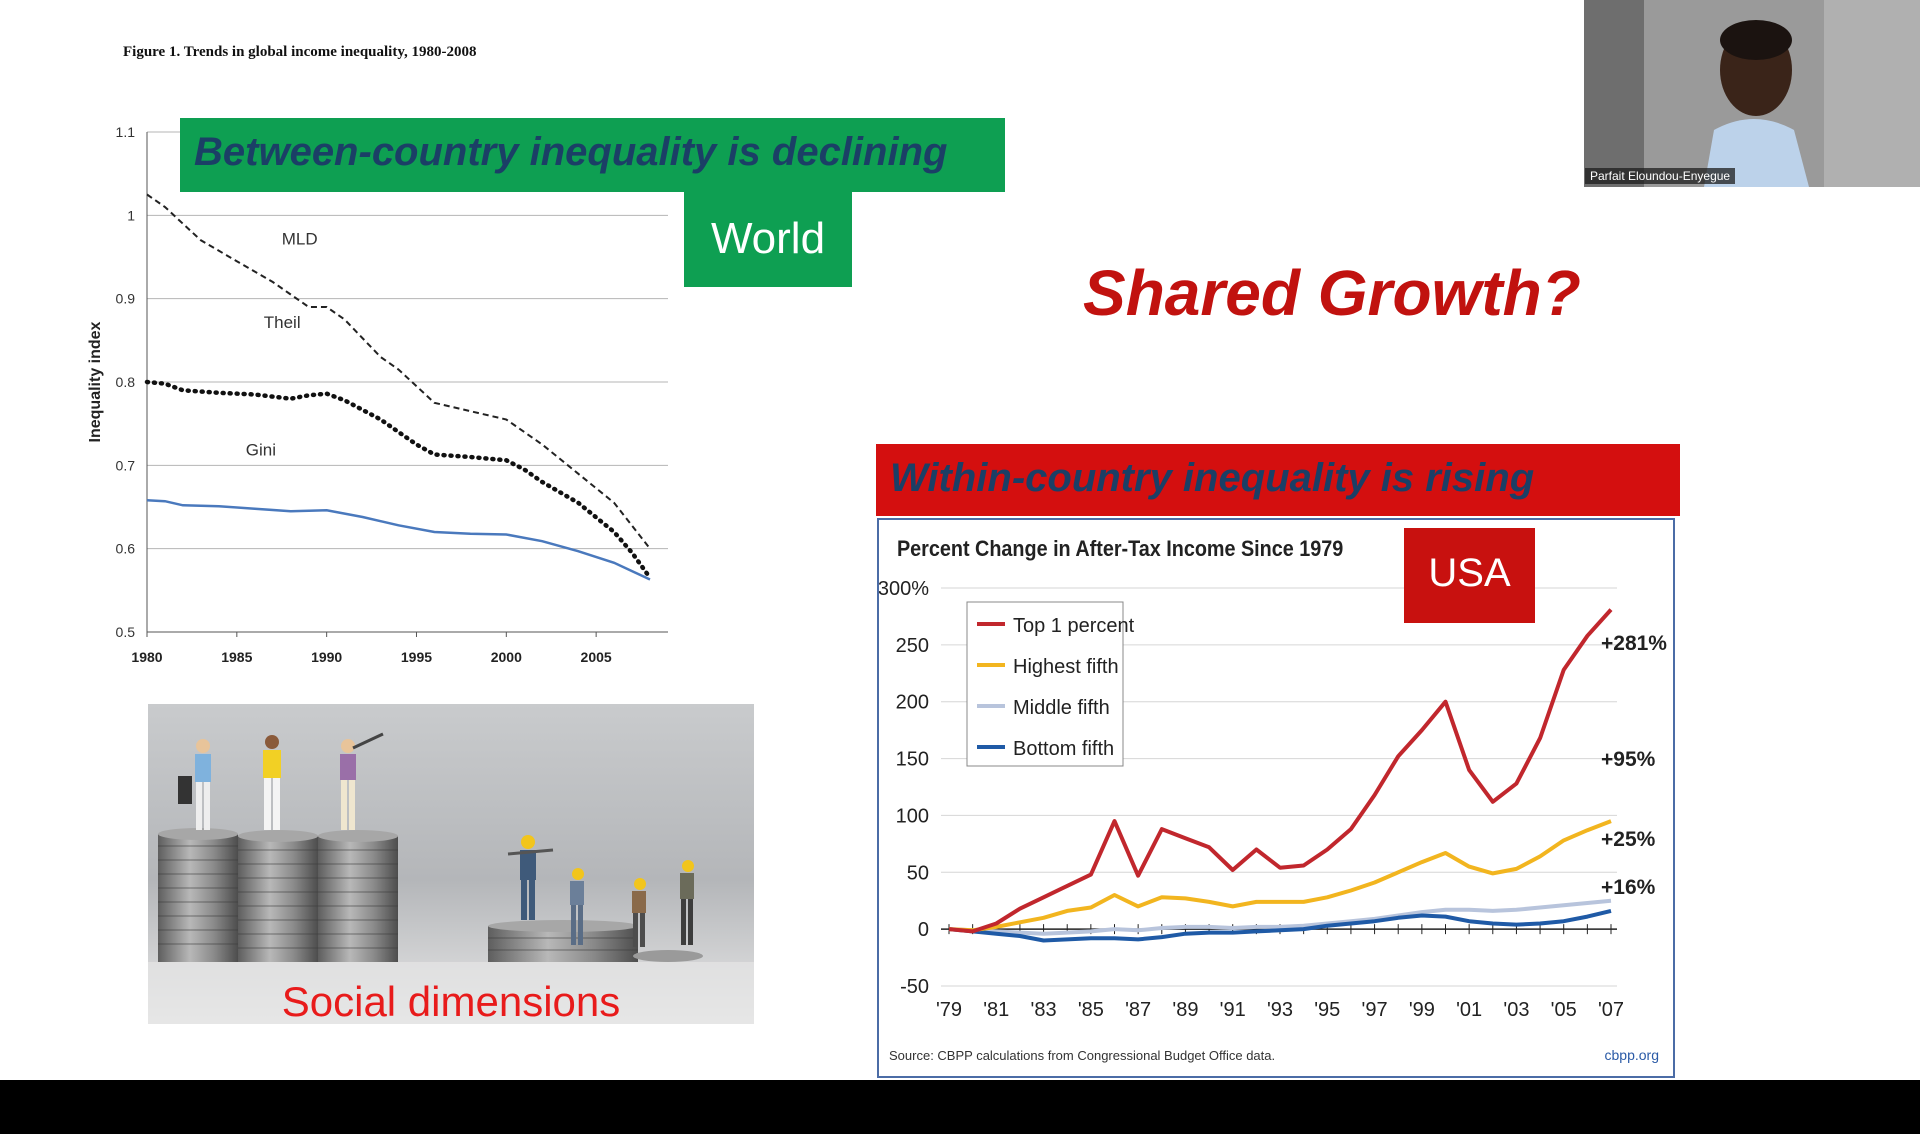  What do you see at coordinates (1422, 1010) in the screenshot?
I see `x-tick-label: '99` at bounding box center [1422, 1010].